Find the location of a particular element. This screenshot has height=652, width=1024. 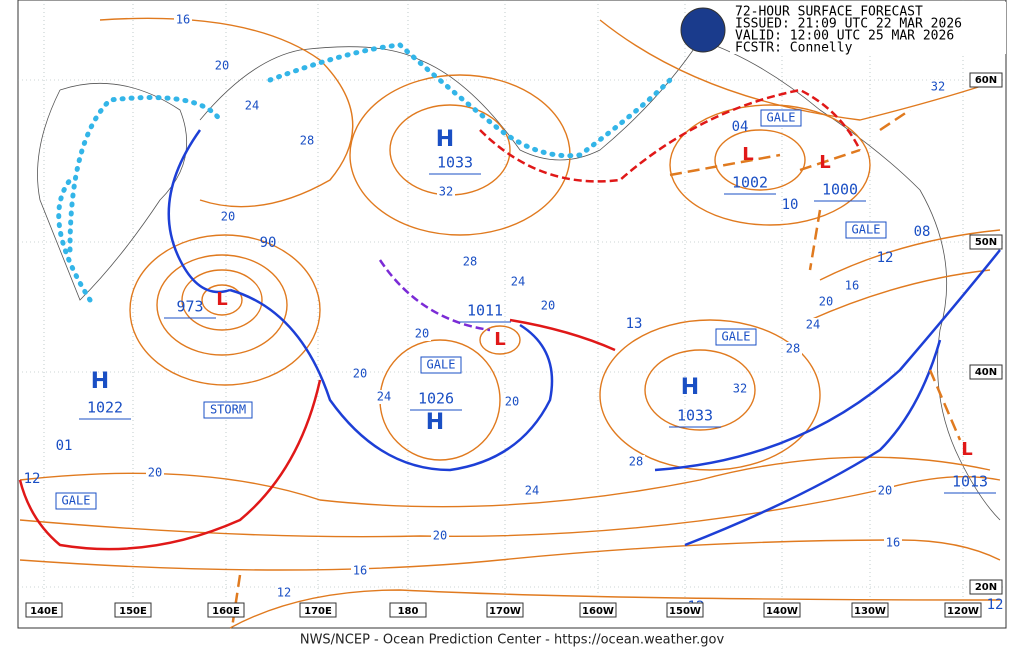

header-issued: ISSUED: 21:09 UTC 22 MAR 2026 is located at coordinates (848, 24).